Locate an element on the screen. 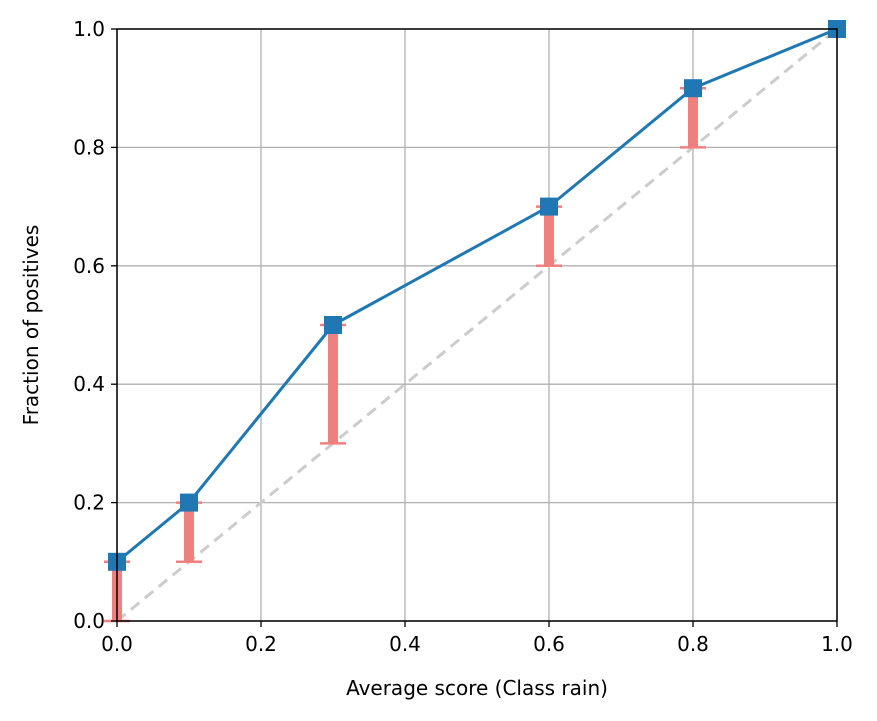 The image size is (877, 721). x-tick-label: 0.6 is located at coordinates (549, 644).